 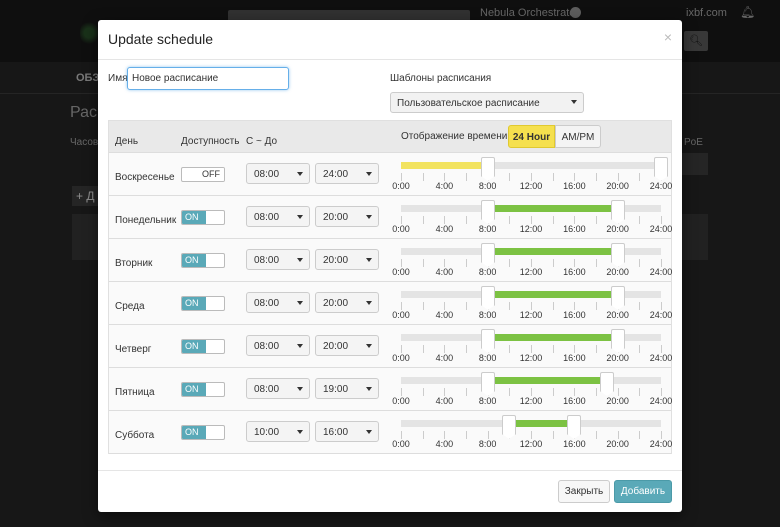 I want to click on tick-label: 4:00, so click(x=444, y=315).